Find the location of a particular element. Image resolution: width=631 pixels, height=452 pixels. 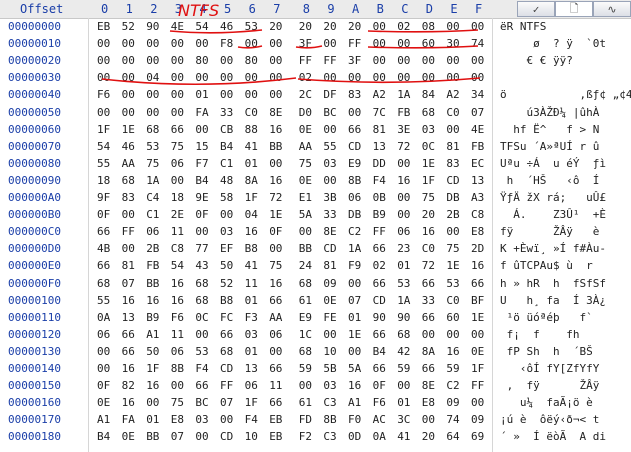

hex-byte: 53 is located at coordinates (453, 283).